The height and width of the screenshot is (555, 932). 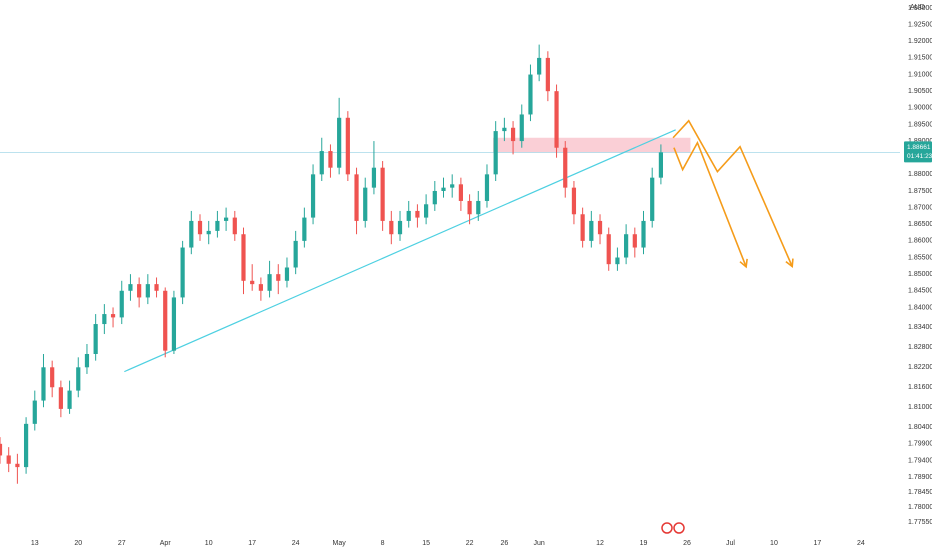 I want to click on y-tick-label: 1.82800, so click(x=920, y=347).